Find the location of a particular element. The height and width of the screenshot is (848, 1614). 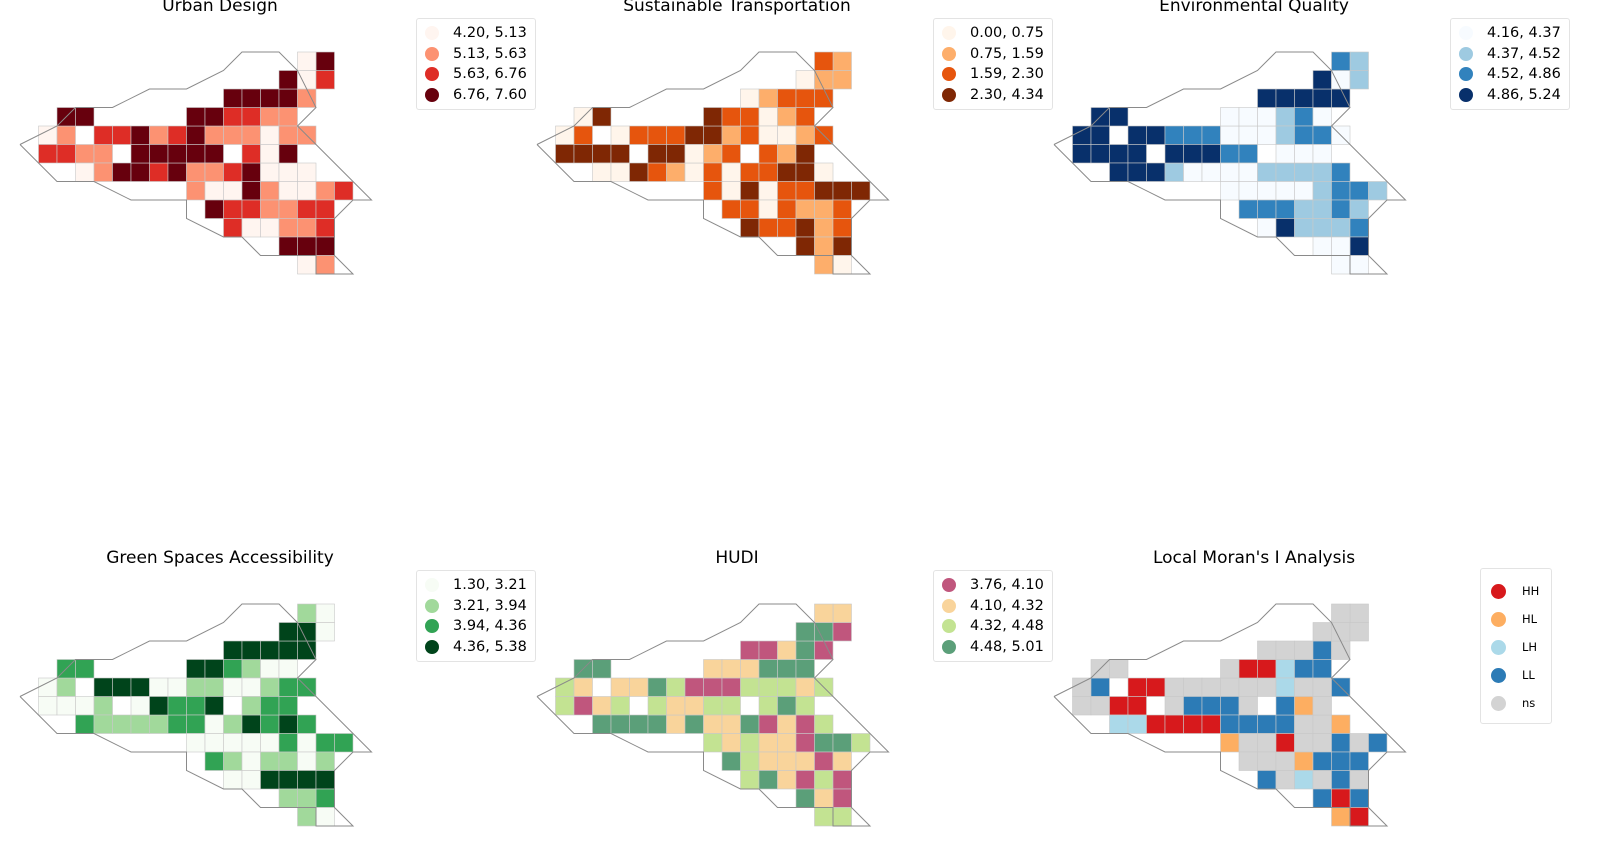

legend-label: 4.36, 5.38 is located at coordinates (490, 646).